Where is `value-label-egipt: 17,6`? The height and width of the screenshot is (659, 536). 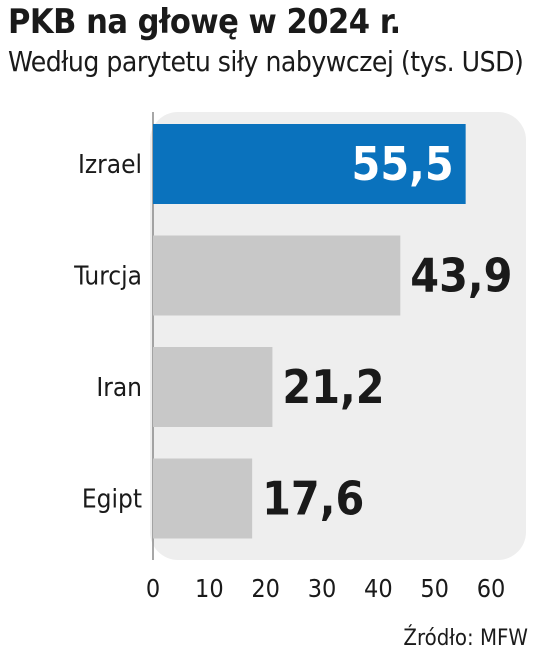
value-label-egipt: 17,6 is located at coordinates (313, 499).